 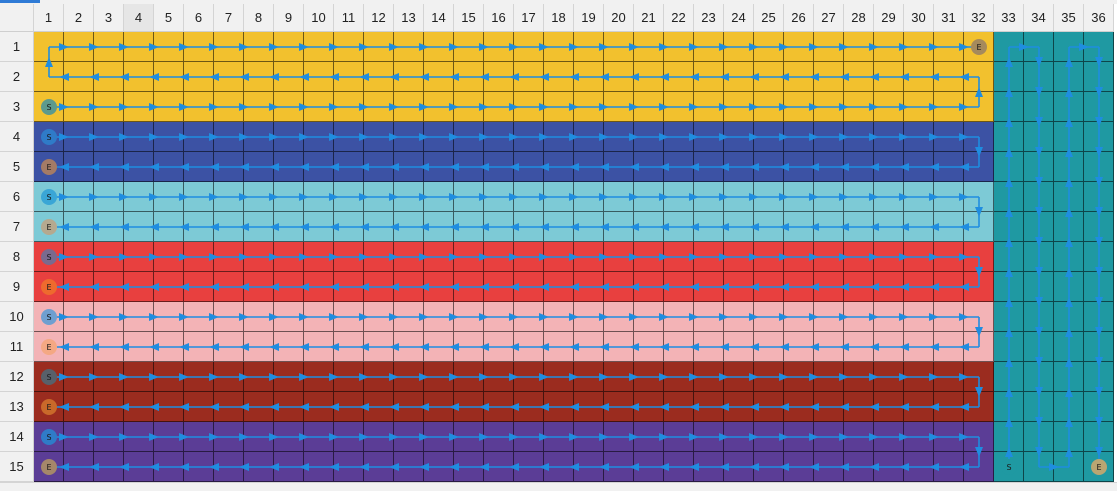 What do you see at coordinates (17, 257) in the screenshot?
I see `row-header-8: 8` at bounding box center [17, 257].